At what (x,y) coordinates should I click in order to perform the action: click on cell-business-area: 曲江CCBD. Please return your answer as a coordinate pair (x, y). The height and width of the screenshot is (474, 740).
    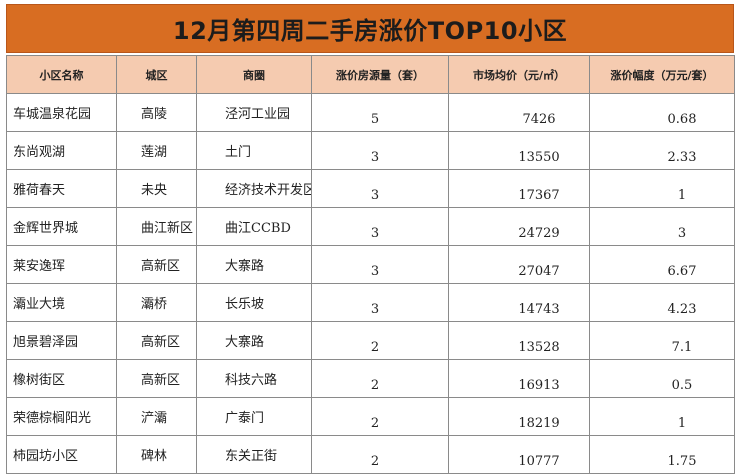
    Looking at the image, I should click on (254, 226).